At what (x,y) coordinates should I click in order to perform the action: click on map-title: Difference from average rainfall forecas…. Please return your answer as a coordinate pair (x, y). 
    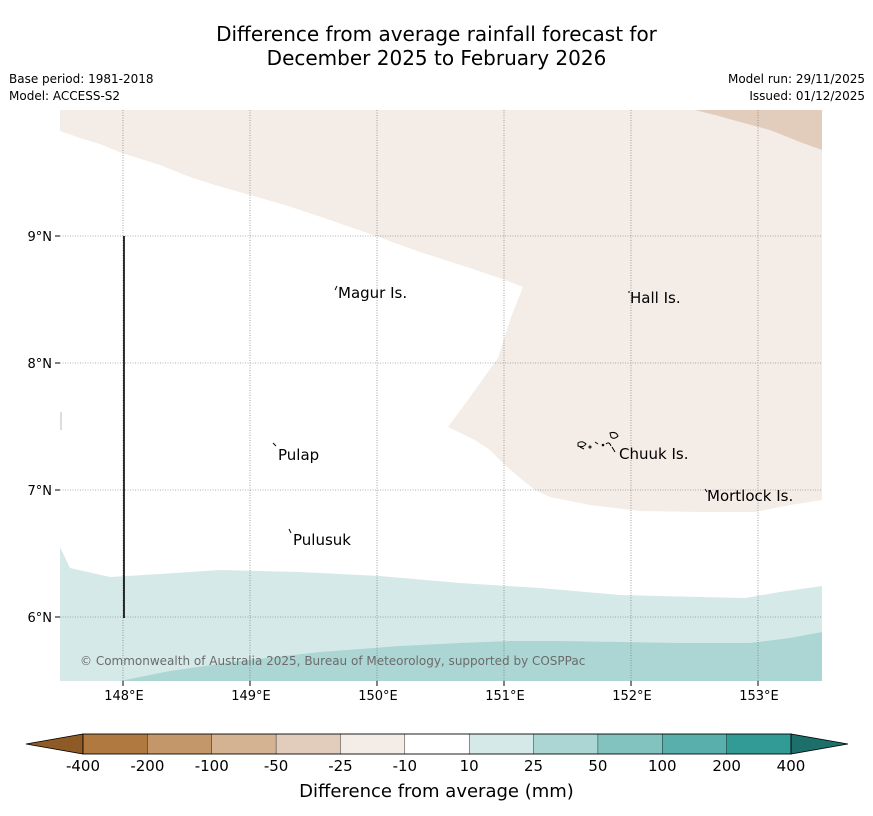
    Looking at the image, I should click on (436, 46).